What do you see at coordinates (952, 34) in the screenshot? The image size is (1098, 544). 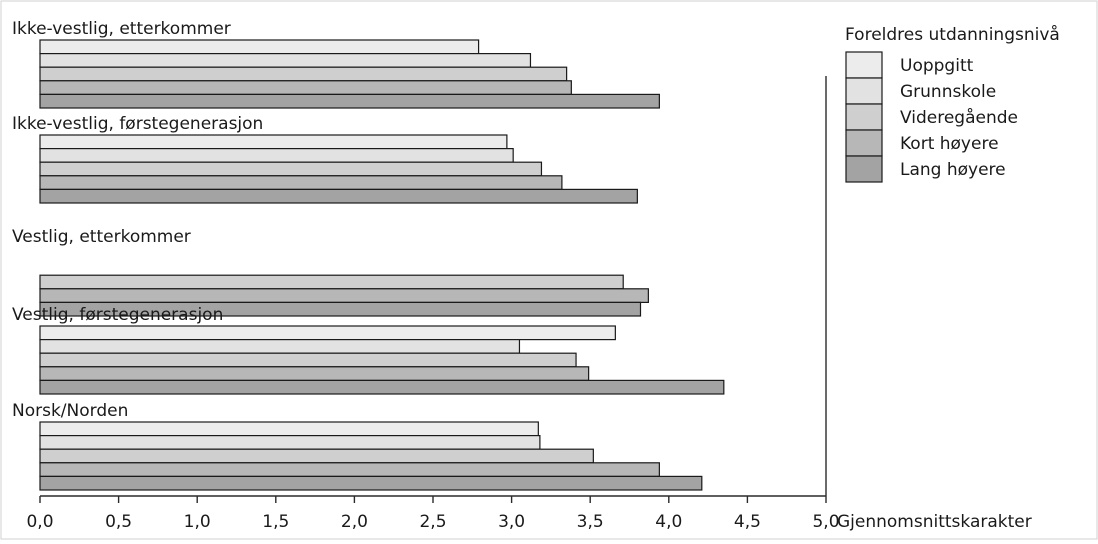 I see `legend-title: Foreldres utdanningsnivå` at bounding box center [952, 34].